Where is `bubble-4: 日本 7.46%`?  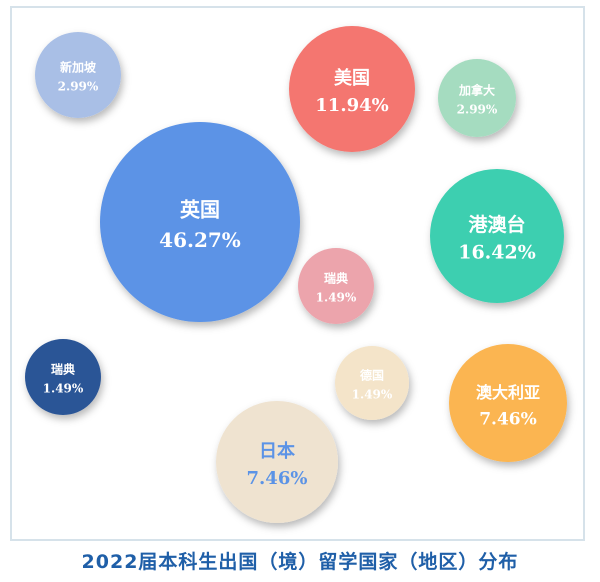 bubble-4: 日本 7.46% is located at coordinates (277, 462).